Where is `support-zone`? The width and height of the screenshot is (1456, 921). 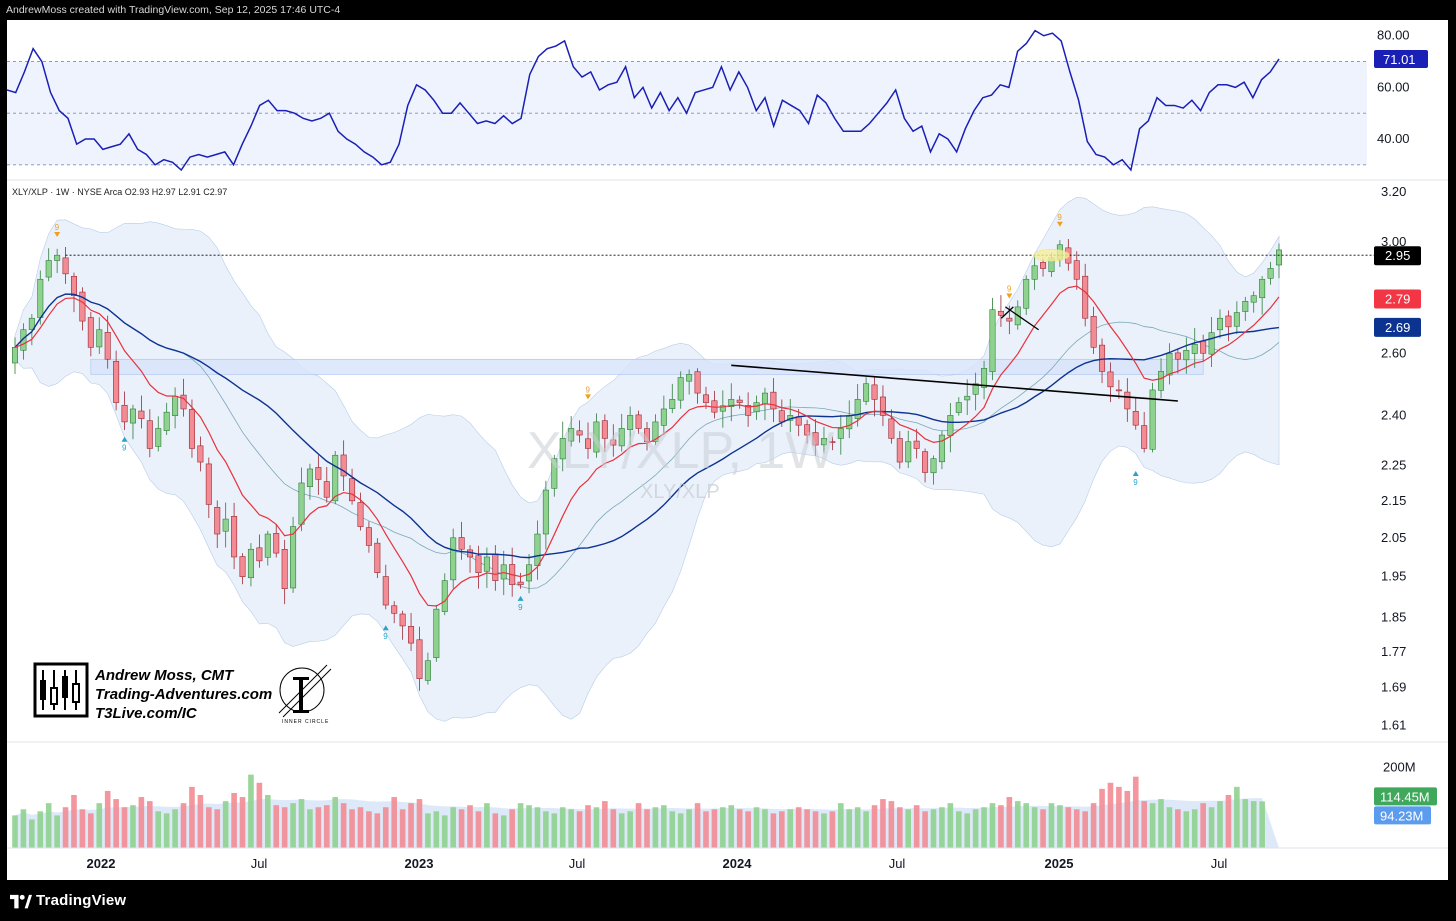 support-zone is located at coordinates (647, 366).